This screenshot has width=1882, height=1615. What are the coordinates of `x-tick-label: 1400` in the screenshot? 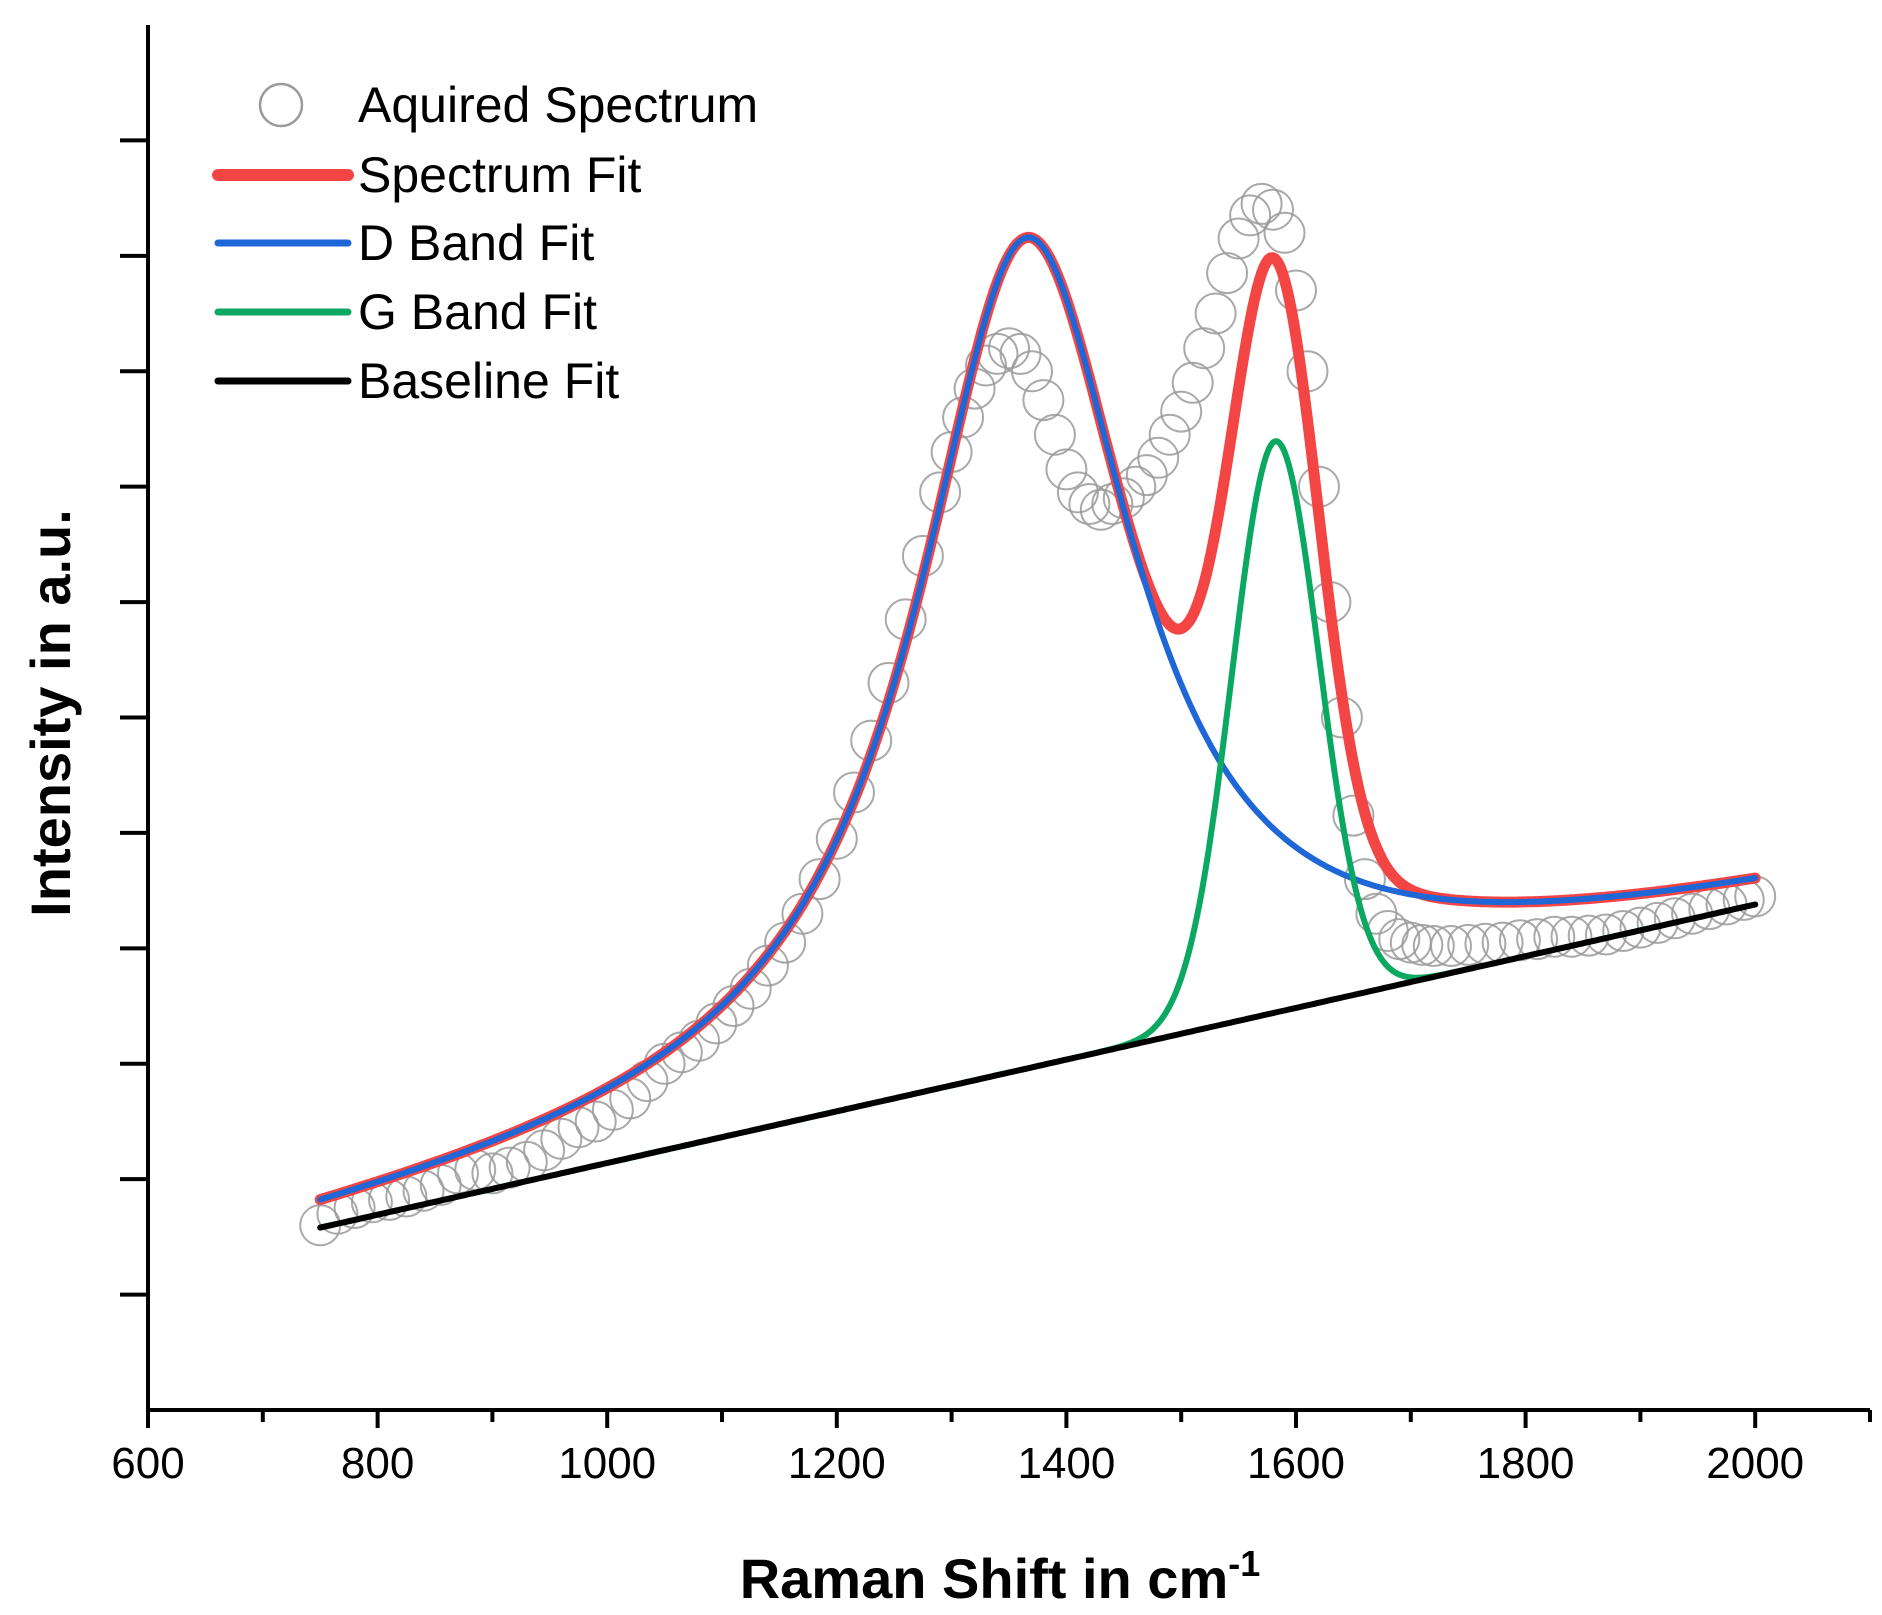 It's located at (1066, 1463).